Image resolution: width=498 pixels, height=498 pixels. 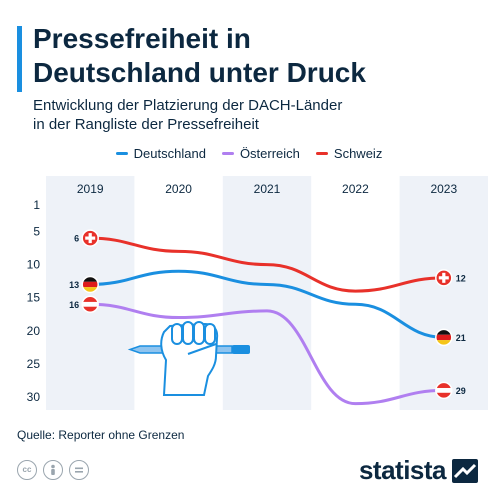 What do you see at coordinates (34, 298) in the screenshot?
I see `y-tick-label: 15` at bounding box center [34, 298].